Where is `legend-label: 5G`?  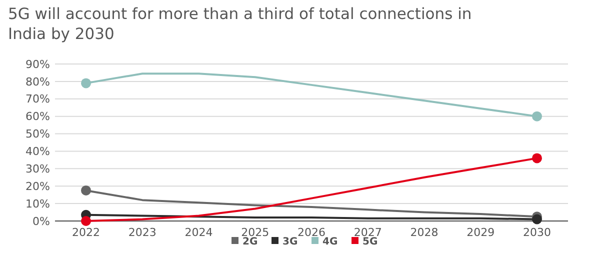
legend-label: 5G is located at coordinates (370, 242).